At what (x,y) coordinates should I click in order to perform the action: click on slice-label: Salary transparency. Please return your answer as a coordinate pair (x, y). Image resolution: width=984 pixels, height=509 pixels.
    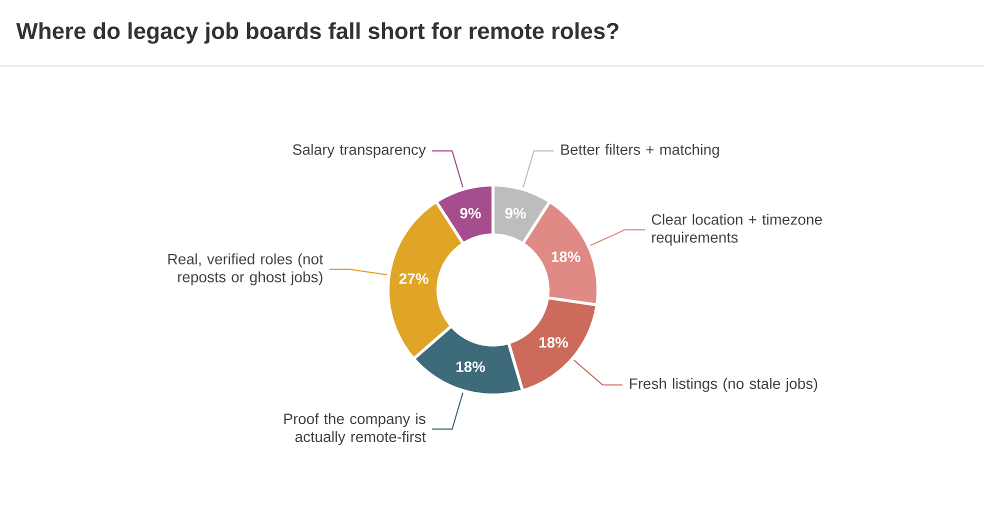
    Looking at the image, I should click on (359, 151).